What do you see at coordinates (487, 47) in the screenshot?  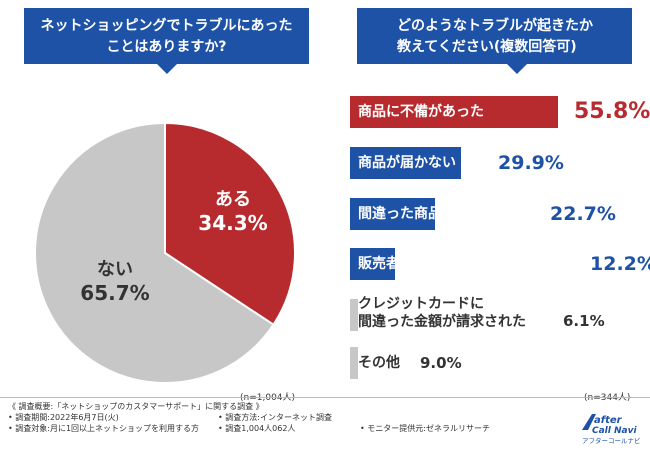 I see `right-question-line2: 教えてください(複数回答可)` at bounding box center [487, 47].